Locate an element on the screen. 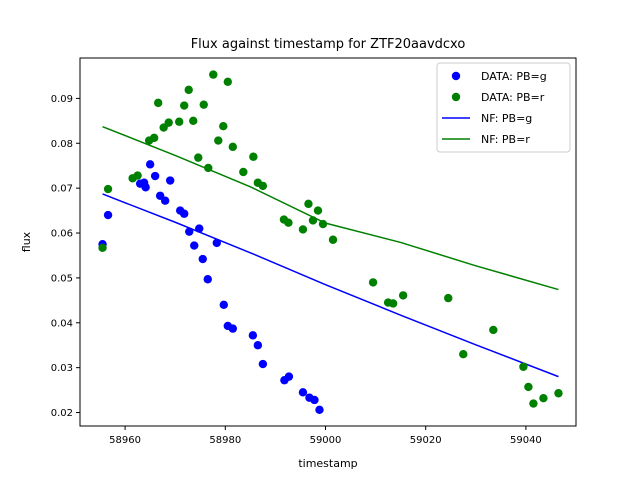  y-tick-label: 0.08 is located at coordinates (62, 144).